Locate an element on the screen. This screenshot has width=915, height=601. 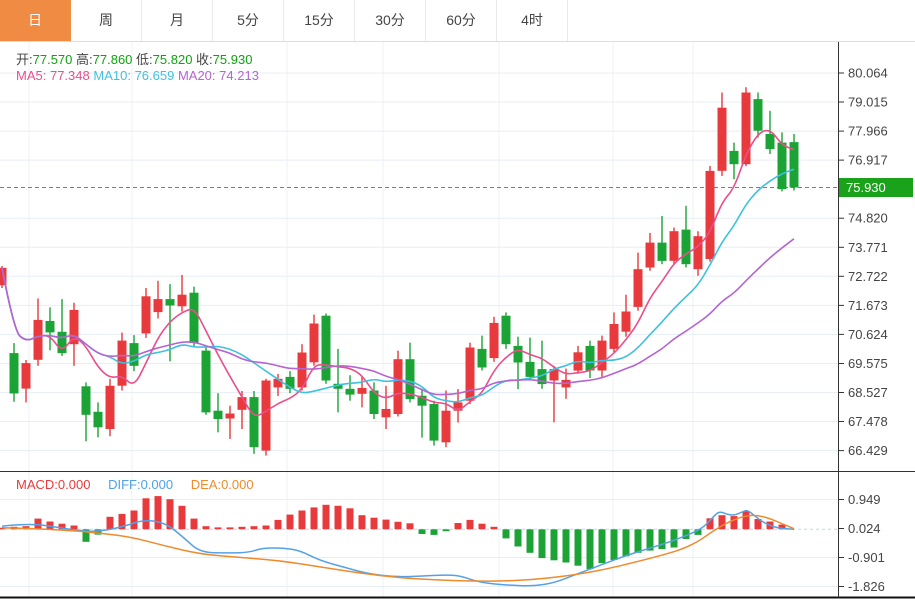
svg-text: 80.064 is located at coordinates (868, 73).